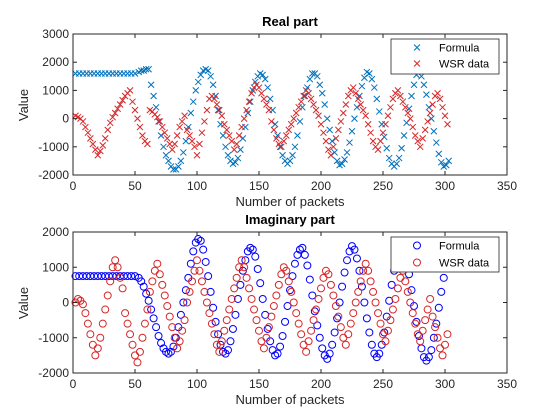 The image size is (560, 420). What do you see at coordinates (290, 399) in the screenshot?
I see `x-axis-label: Number of packets` at bounding box center [290, 399].